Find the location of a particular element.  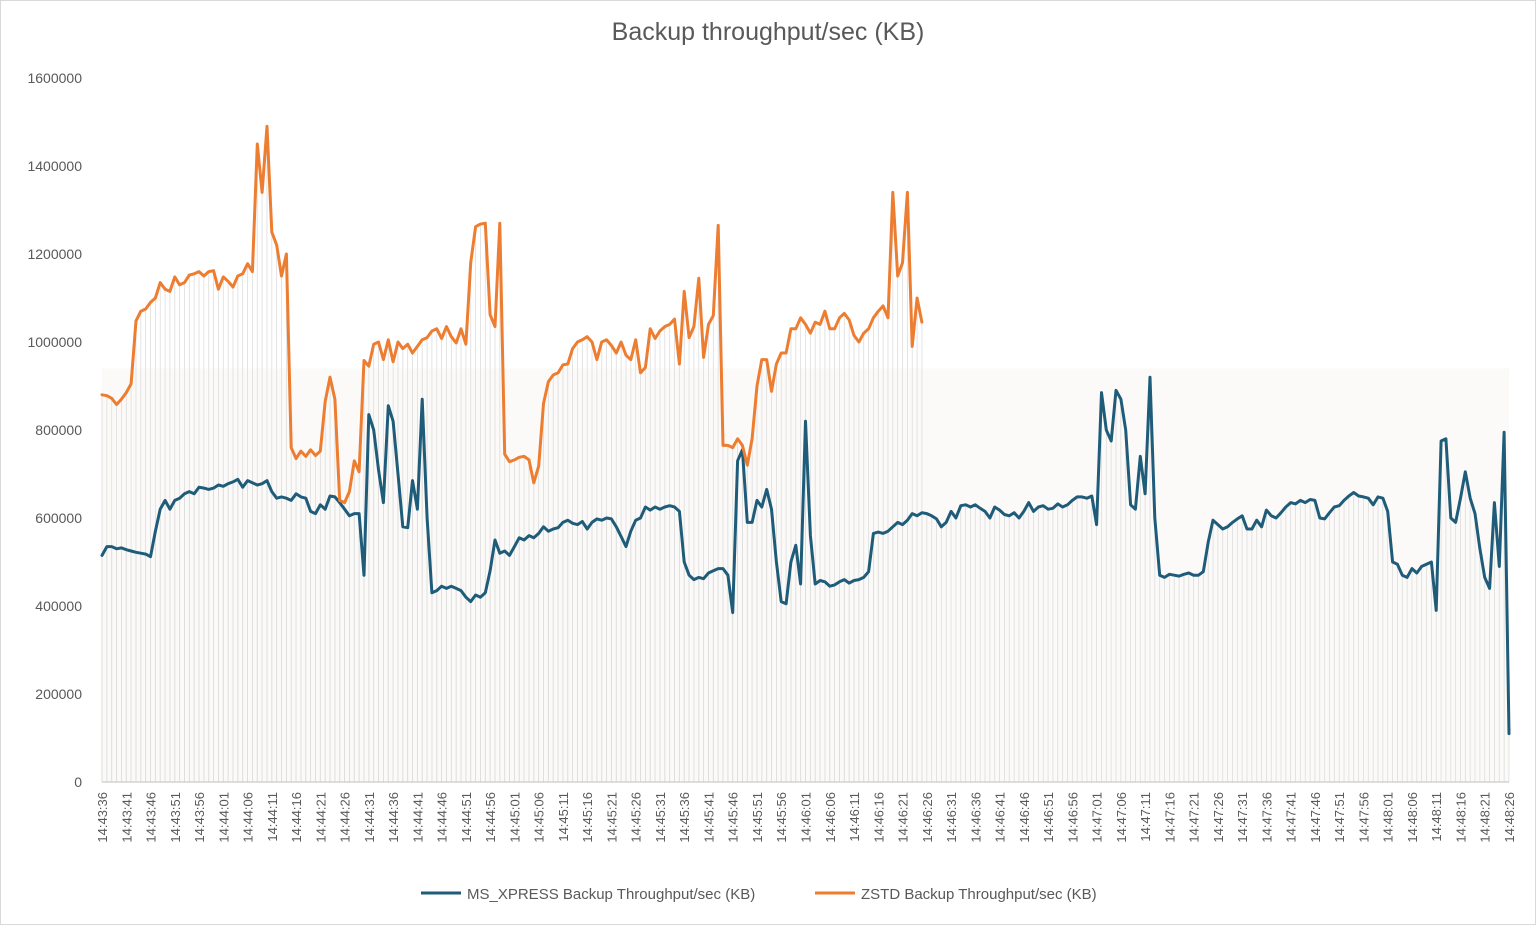

x-tick-label: 14:44:01 is located at coordinates (223, 817).